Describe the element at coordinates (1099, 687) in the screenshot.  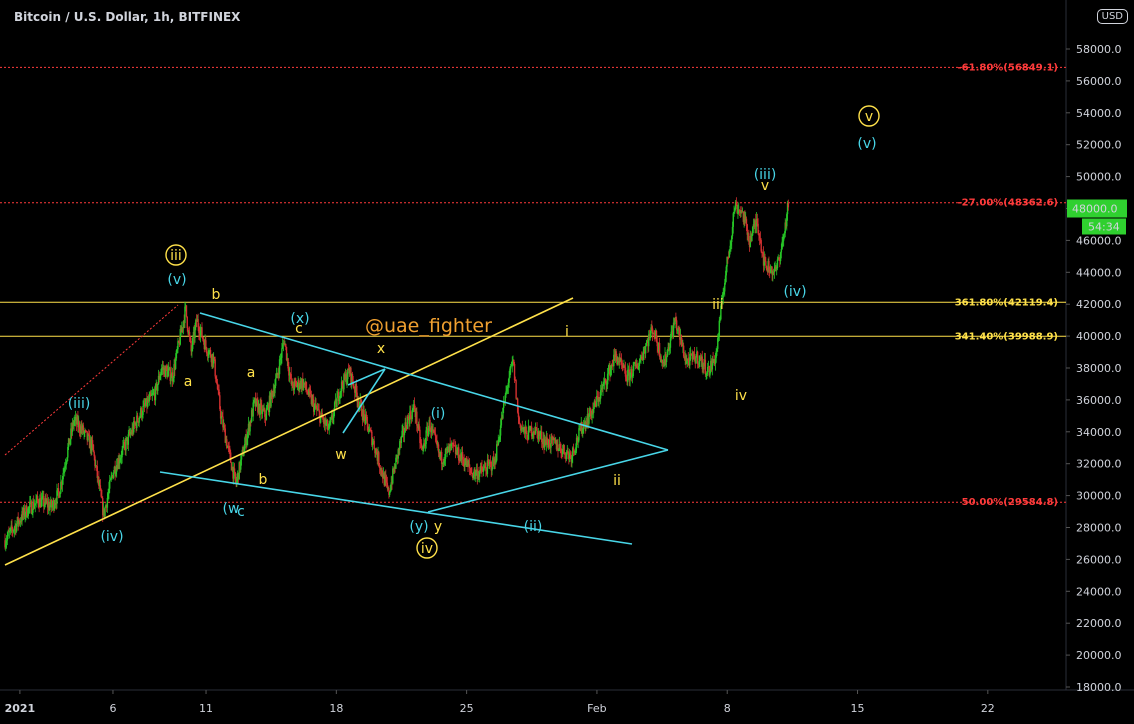
I see `y-tick-label: 18000.0` at that location.